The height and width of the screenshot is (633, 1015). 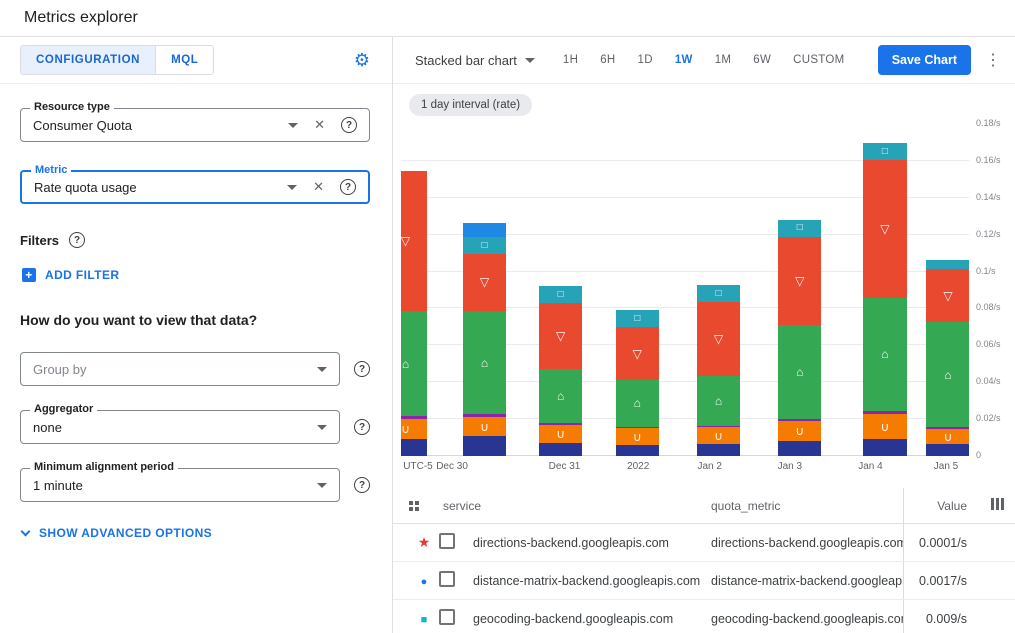 What do you see at coordinates (819, 60) in the screenshot?
I see `range-custom: CUSTOM` at bounding box center [819, 60].